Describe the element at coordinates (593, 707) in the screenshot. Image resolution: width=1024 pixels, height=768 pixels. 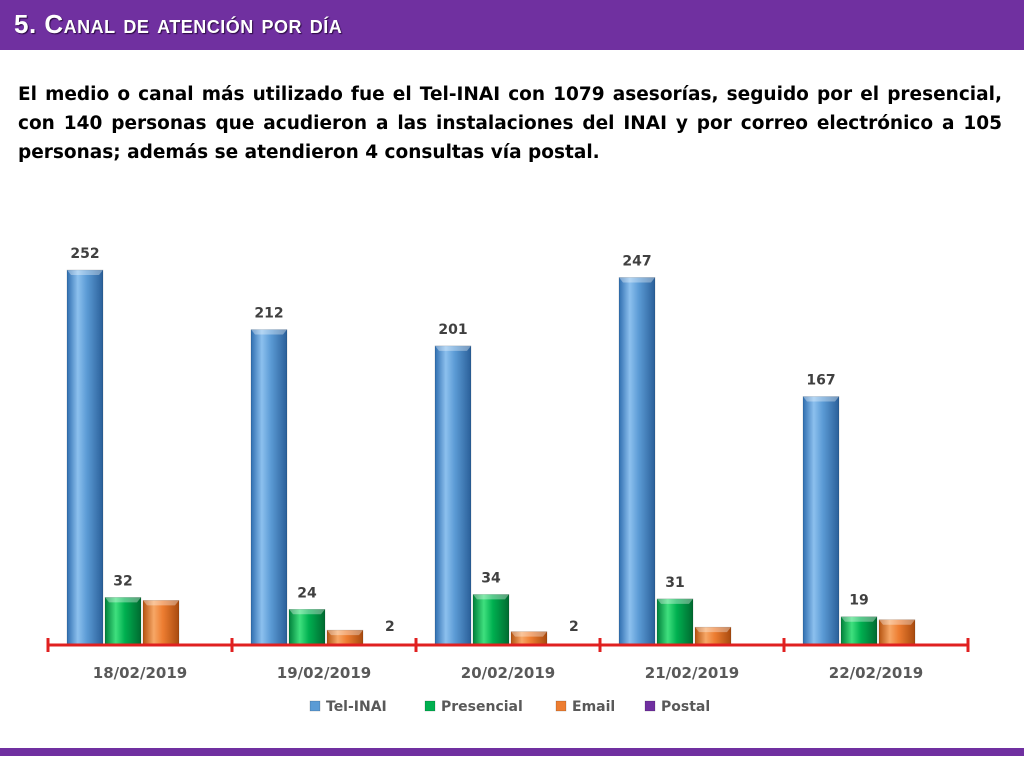
I see `legend-label-email: Email` at that location.